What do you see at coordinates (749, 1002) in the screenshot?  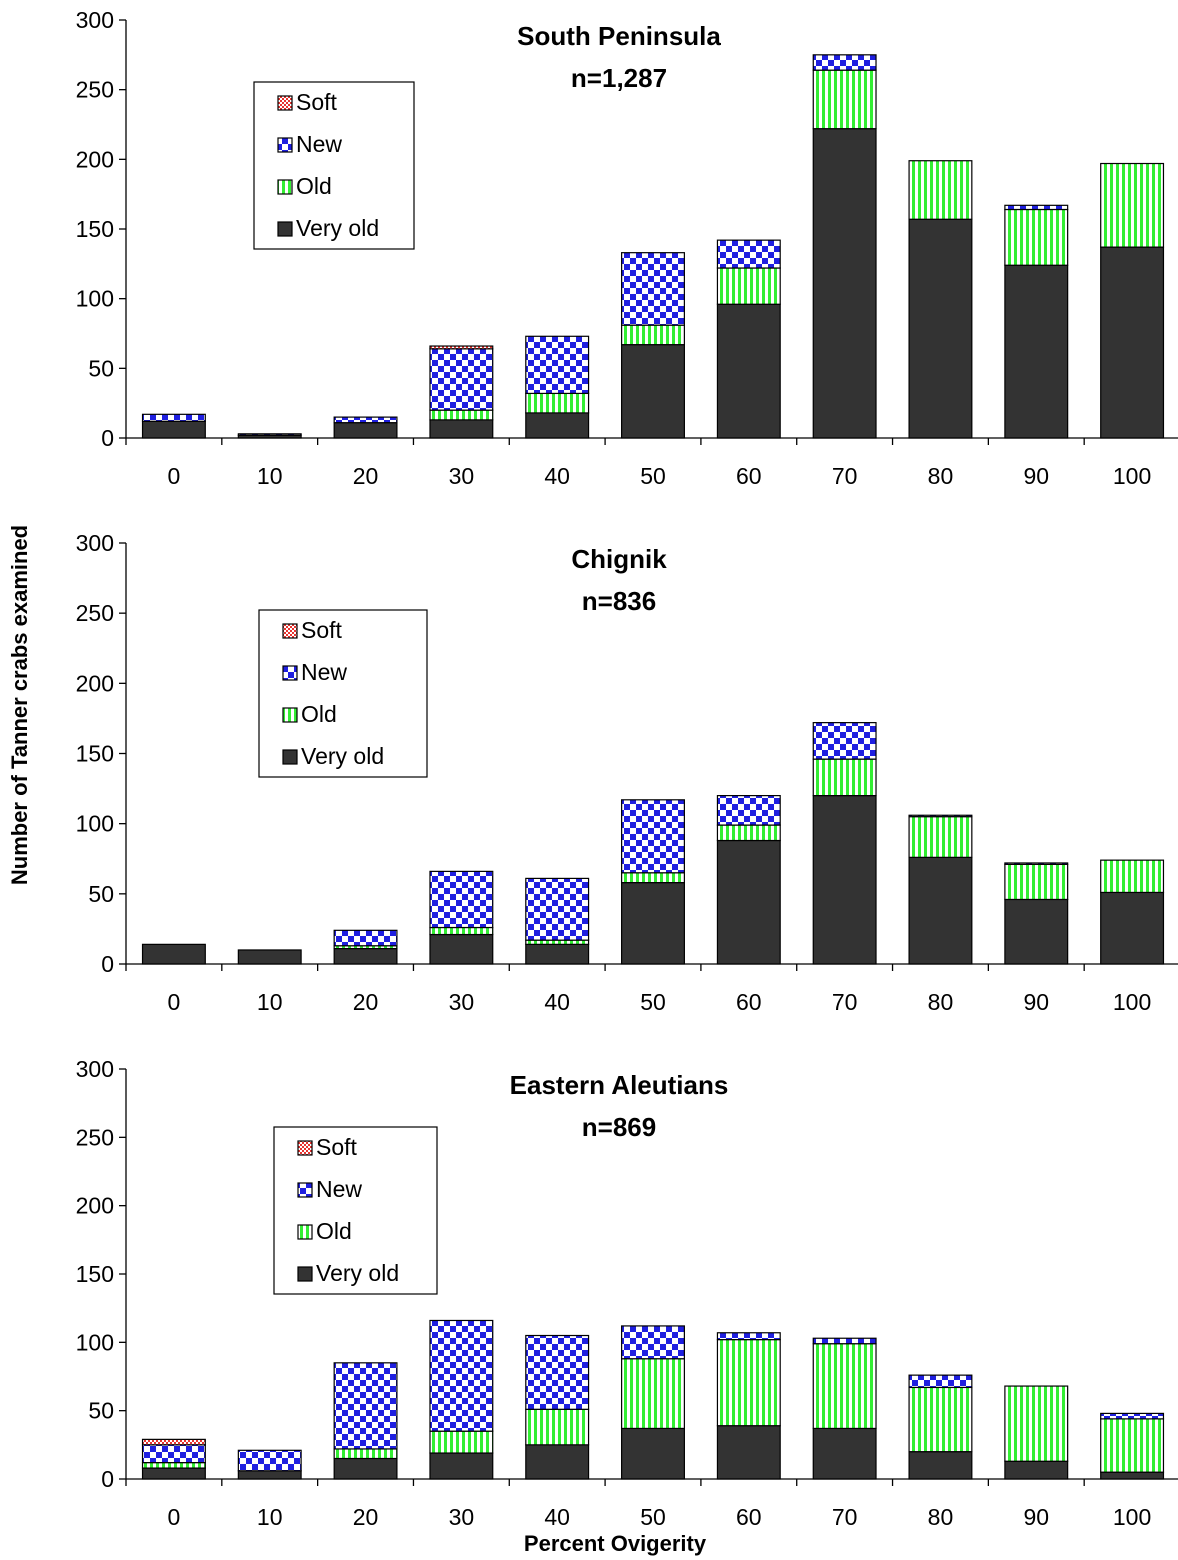 I see `x-tick-label: 60` at bounding box center [749, 1002].